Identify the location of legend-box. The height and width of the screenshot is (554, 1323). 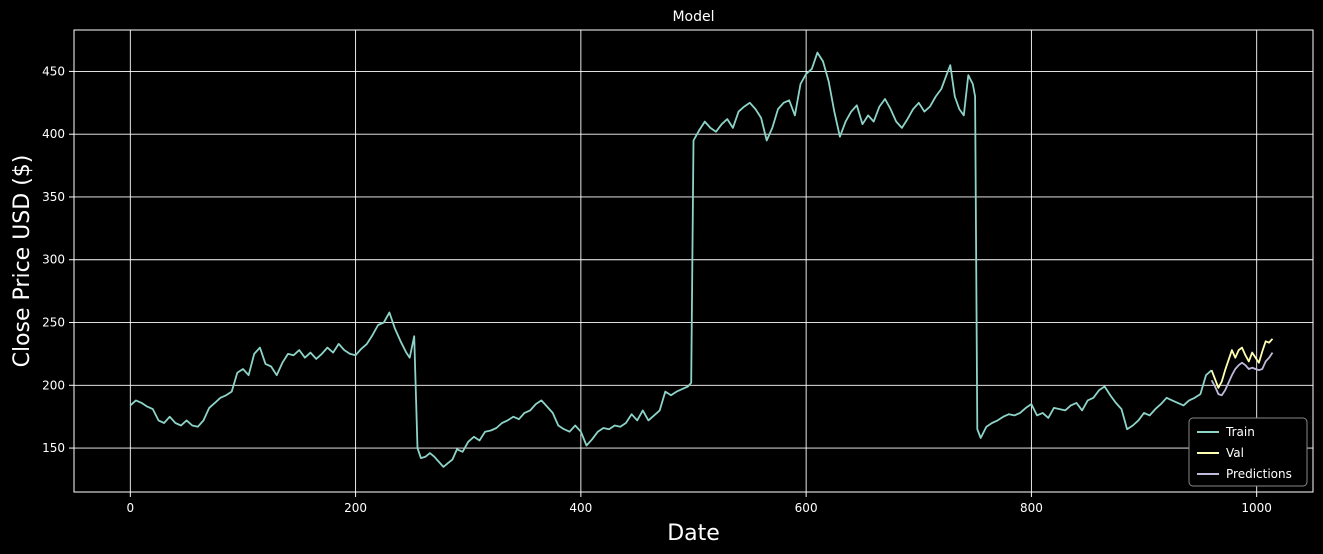
(1248, 452).